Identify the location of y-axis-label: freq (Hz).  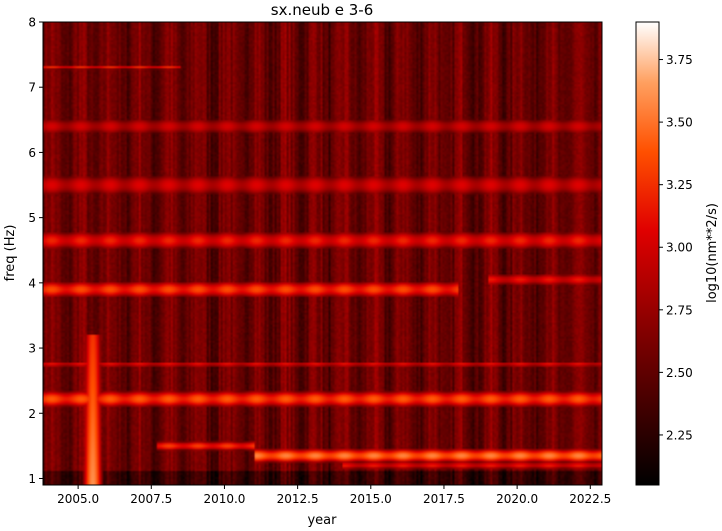
(10, 253).